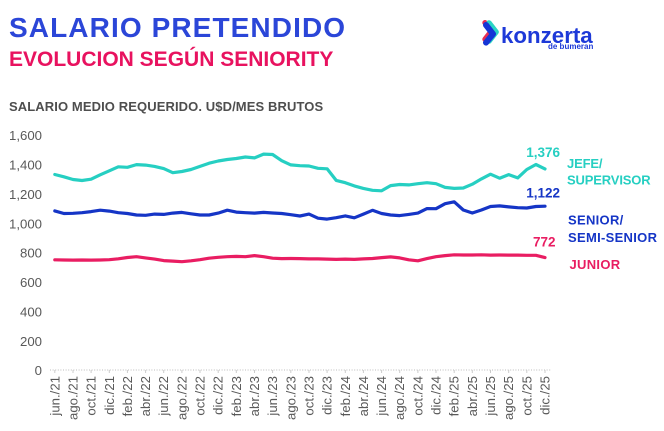  What do you see at coordinates (363, 396) in the screenshot?
I see `svg-text: abr./24` at bounding box center [363, 396].